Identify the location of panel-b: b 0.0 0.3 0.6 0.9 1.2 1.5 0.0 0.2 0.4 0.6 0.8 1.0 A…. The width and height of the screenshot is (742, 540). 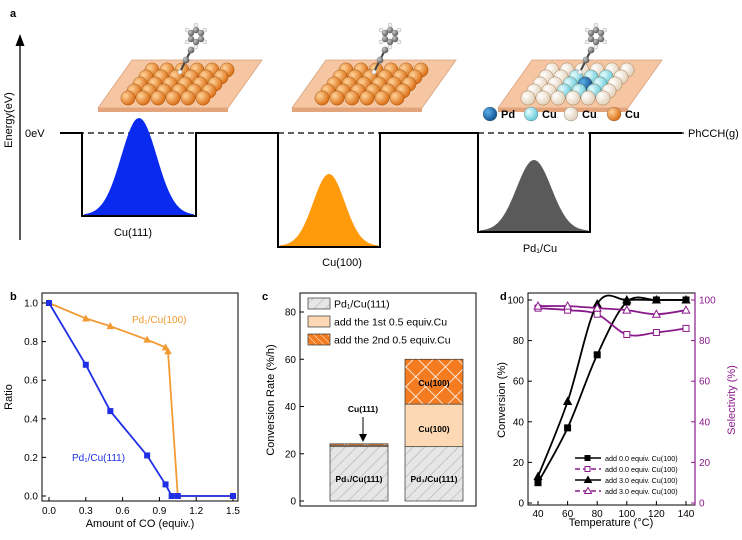
(121, 410).